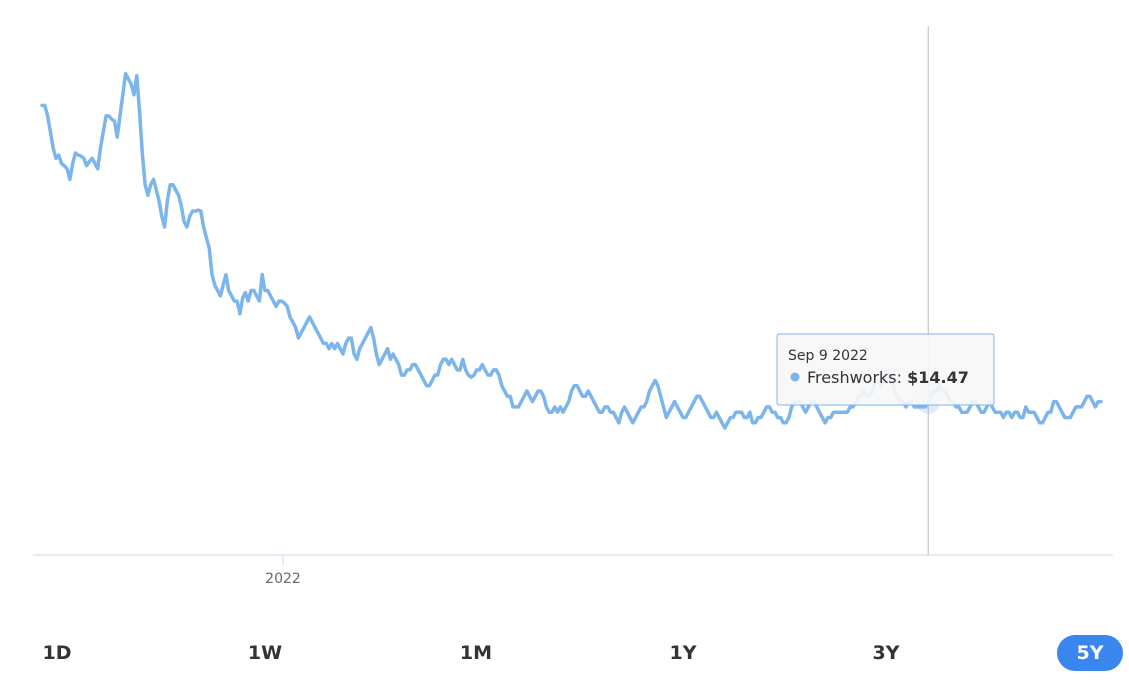  I want to click on tooltip-box, so click(885, 369).